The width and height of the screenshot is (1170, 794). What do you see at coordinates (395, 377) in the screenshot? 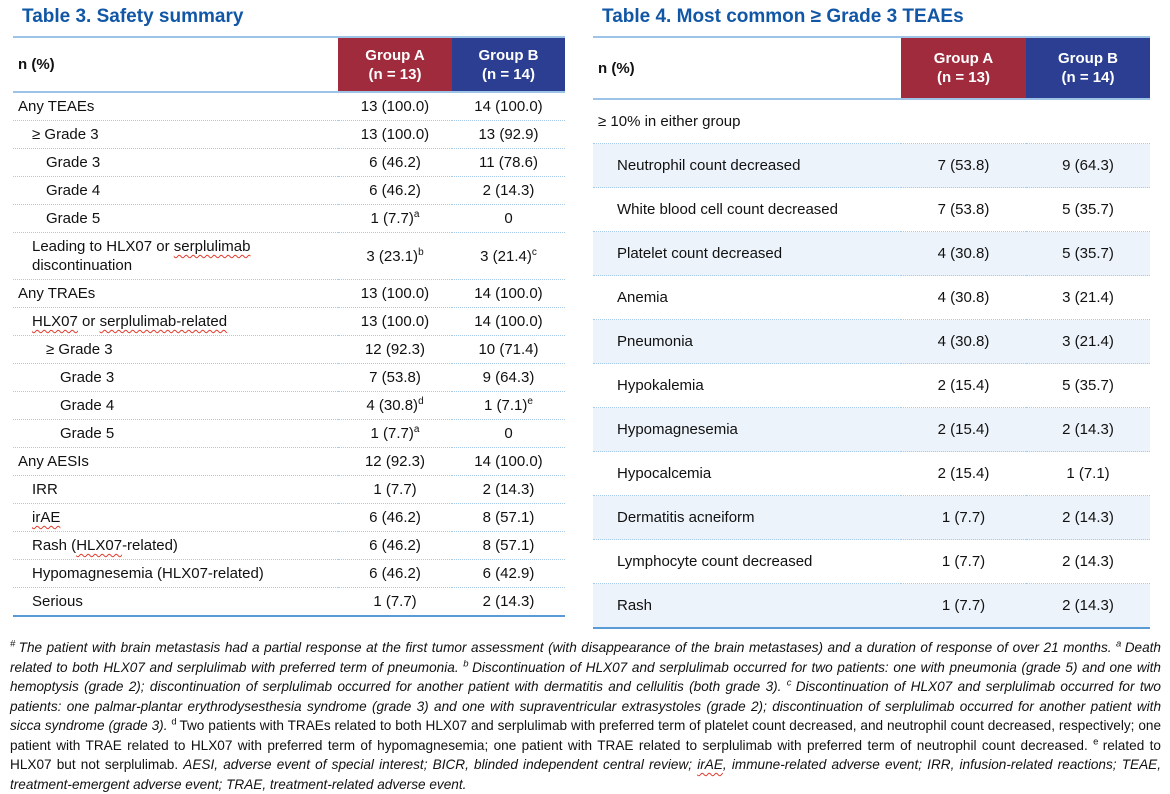
I see `cell-value: 7 (53.8)` at bounding box center [395, 377].